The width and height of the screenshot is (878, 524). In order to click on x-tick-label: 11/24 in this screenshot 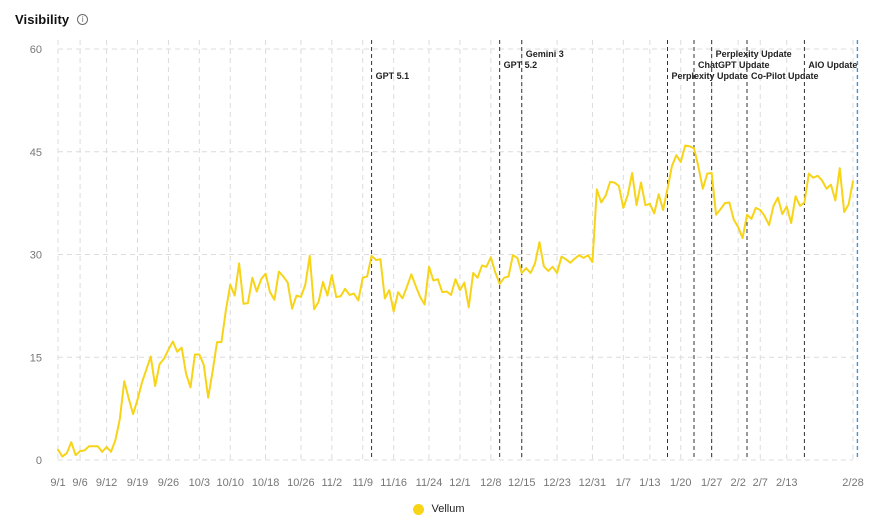, I will do `click(429, 483)`.